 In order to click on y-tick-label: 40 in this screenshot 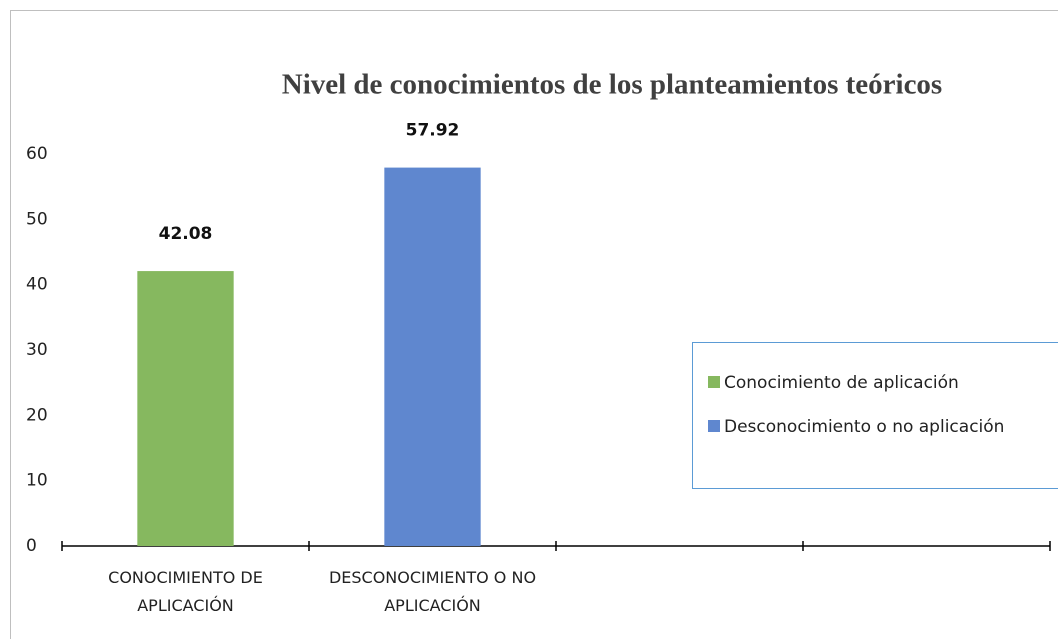, I will do `click(37, 285)`.